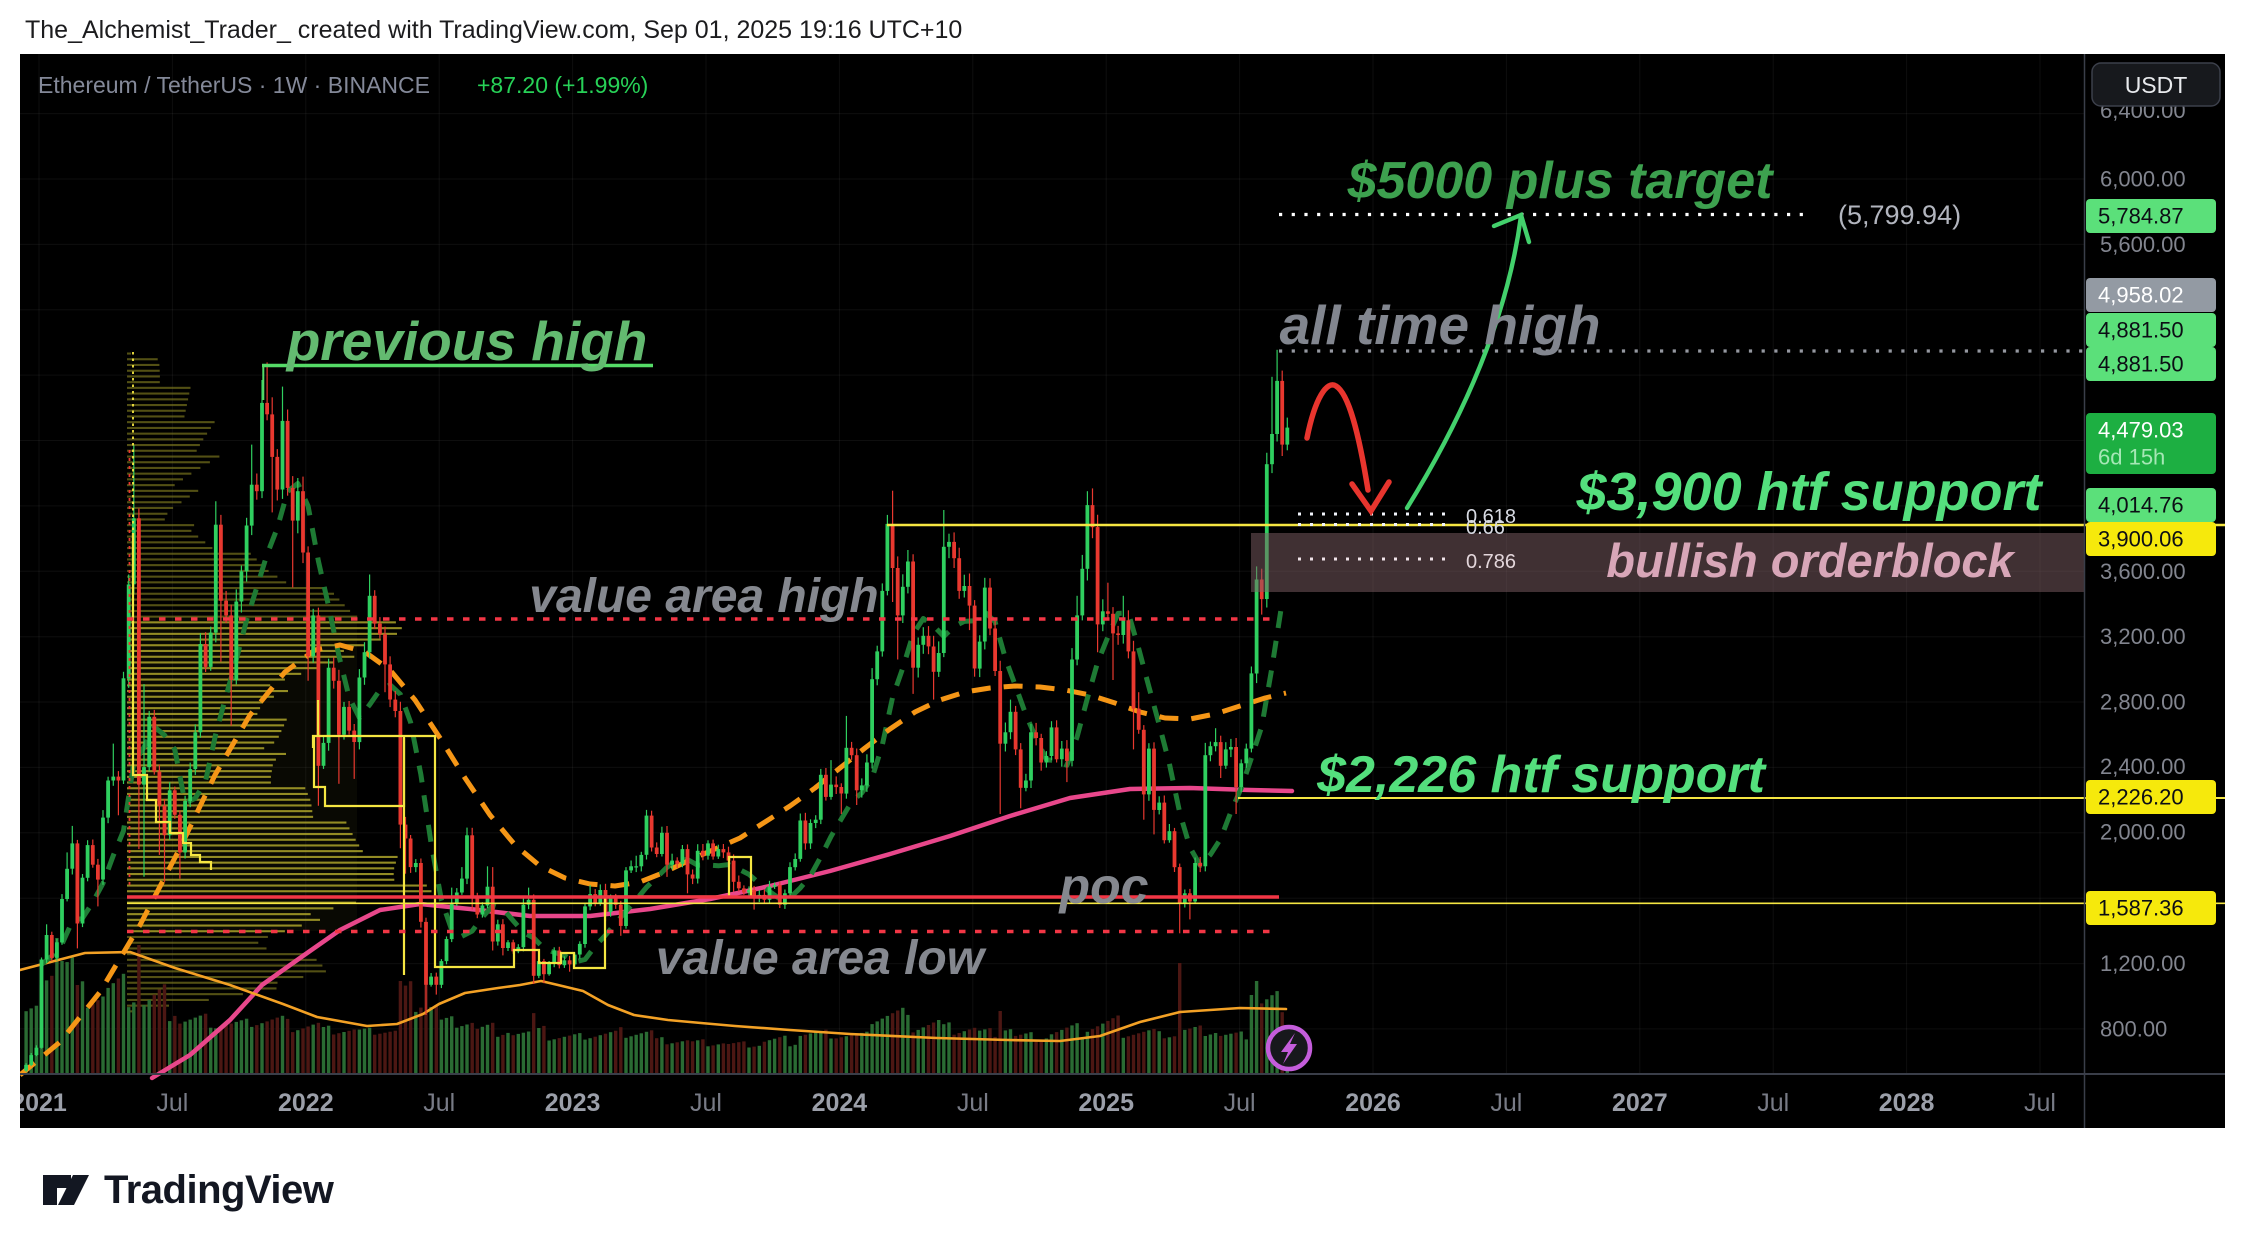 This screenshot has width=2246, height=1250. Describe the element at coordinates (1809, 492) in the screenshot. I see `svg-text: $3,900 htf support` at that location.